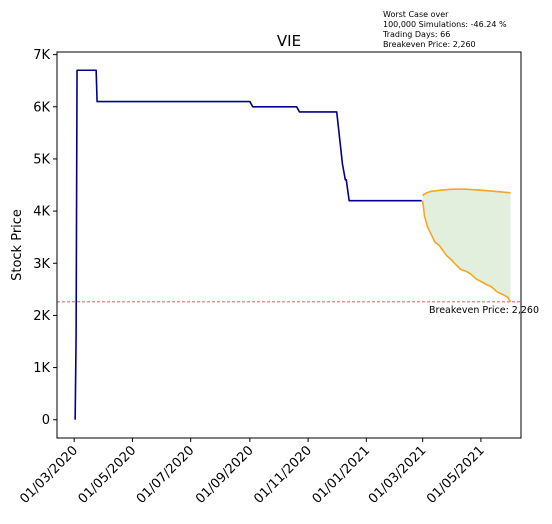  I want to click on x-tick-label: 01/05/2020, so click(108, 475).